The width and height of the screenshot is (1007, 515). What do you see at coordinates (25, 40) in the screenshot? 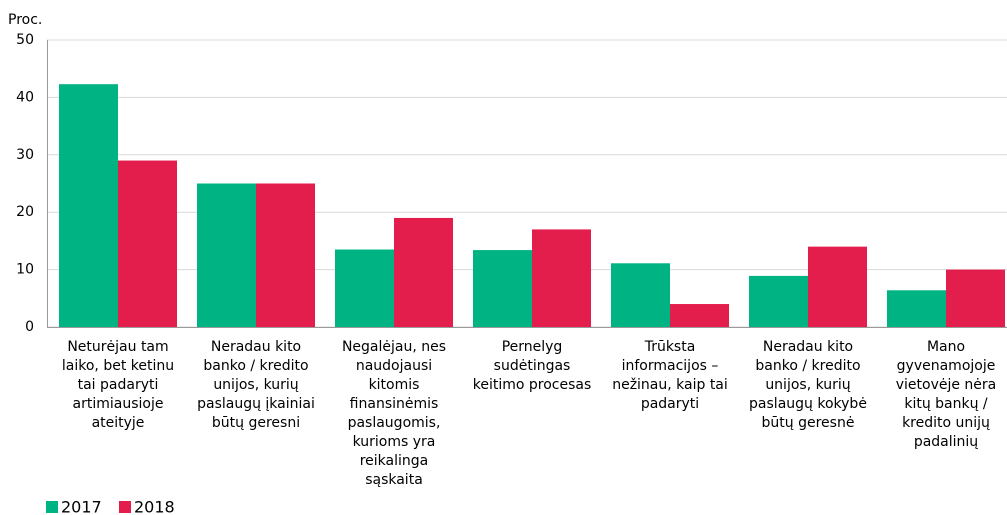
I see `y-tick-label: 50` at bounding box center [25, 40].